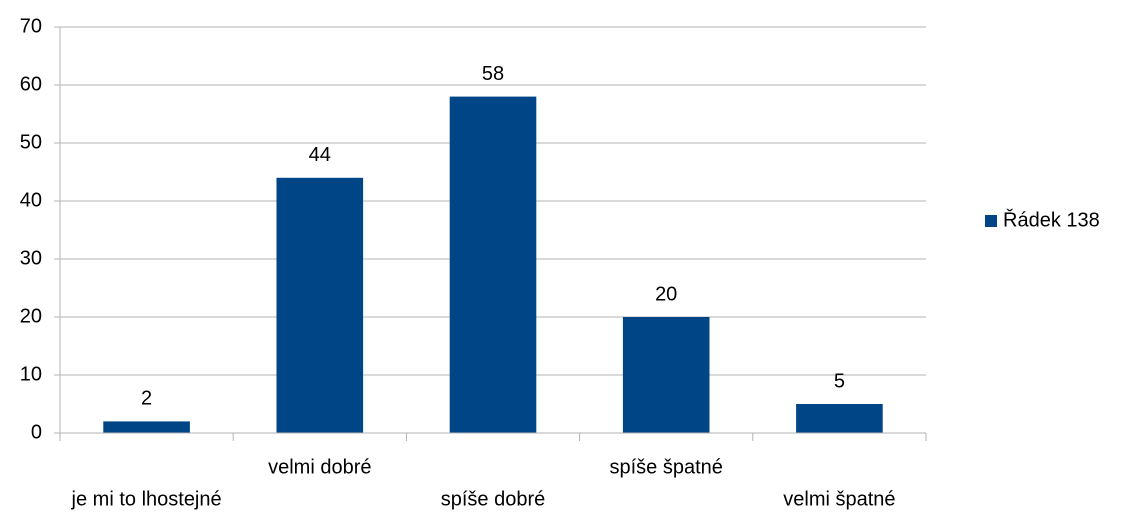  Describe the element at coordinates (31, 84) in the screenshot. I see `y-tick-label: 60` at that location.